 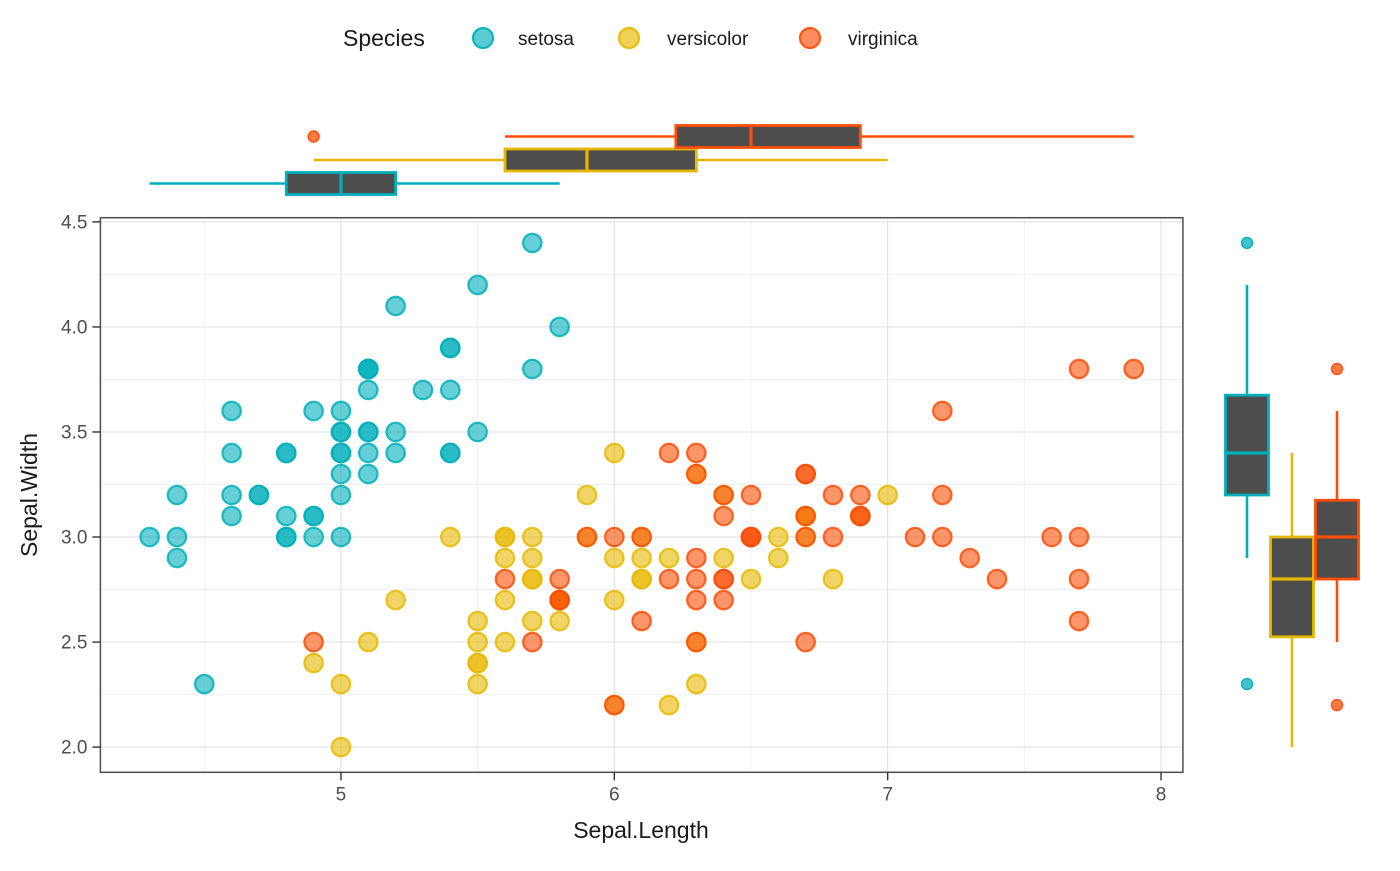 I want to click on x-axis: 5 6 7 8, so click(x=751, y=788).